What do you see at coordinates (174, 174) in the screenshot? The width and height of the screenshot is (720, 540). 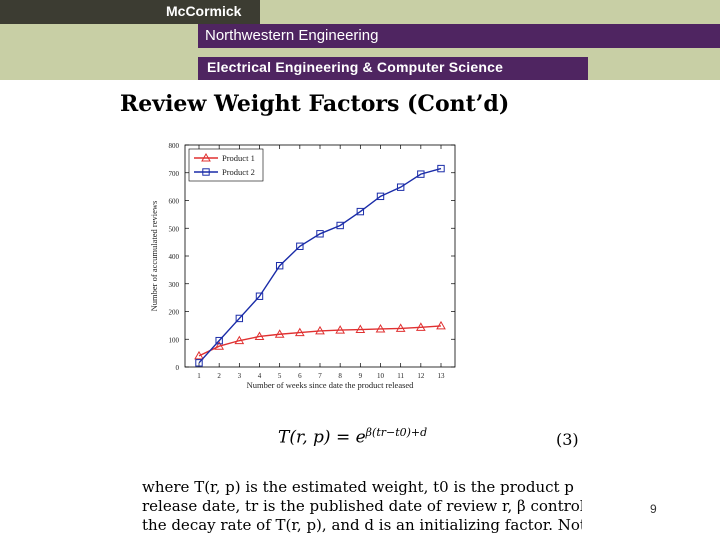 I see `y-tick-label: 700` at bounding box center [174, 174].